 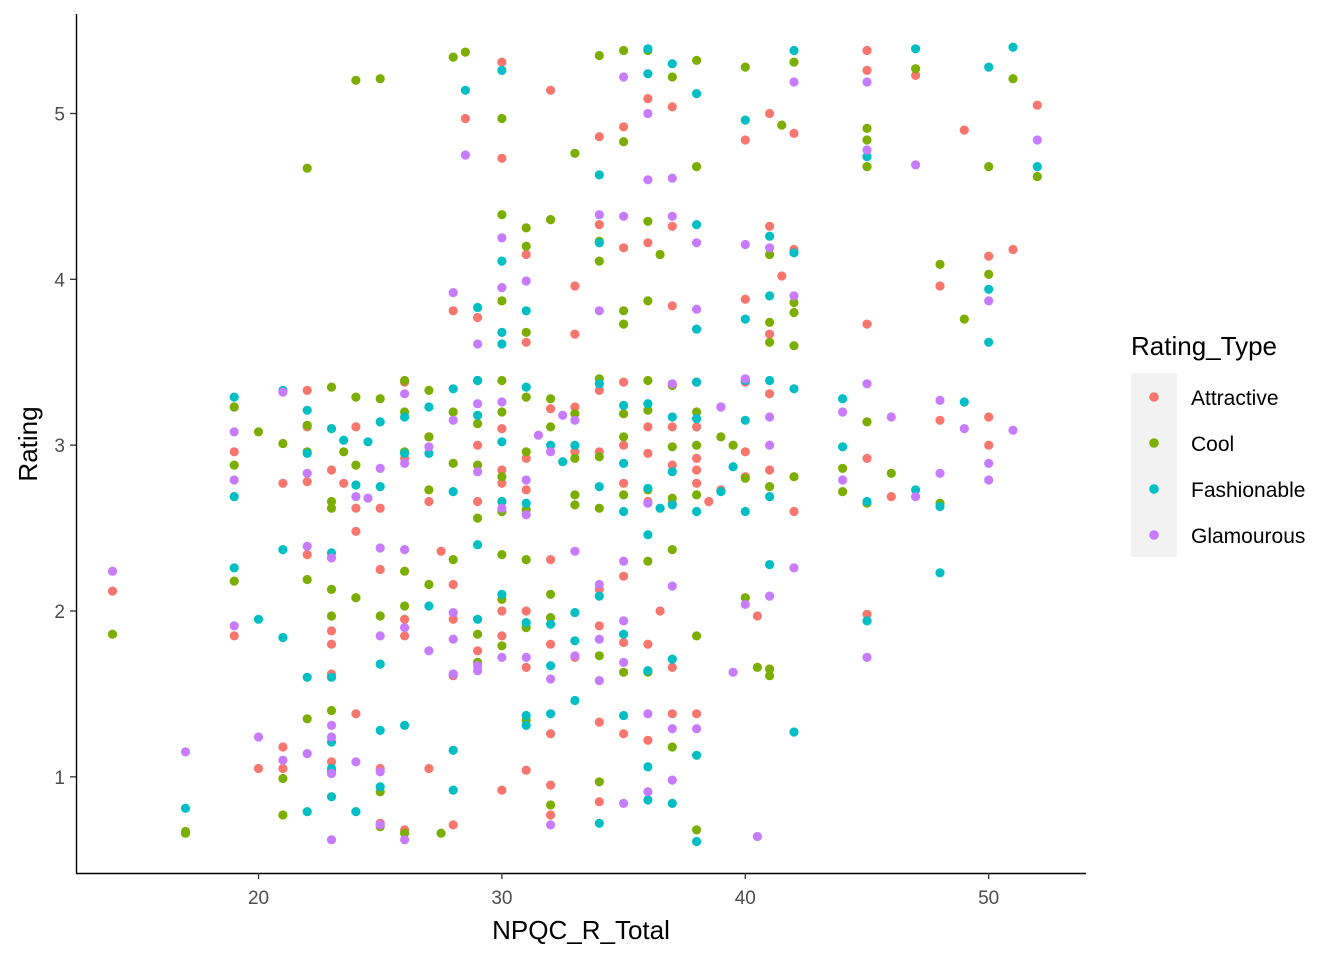 I want to click on legend-key-cool, so click(x=1154, y=443).